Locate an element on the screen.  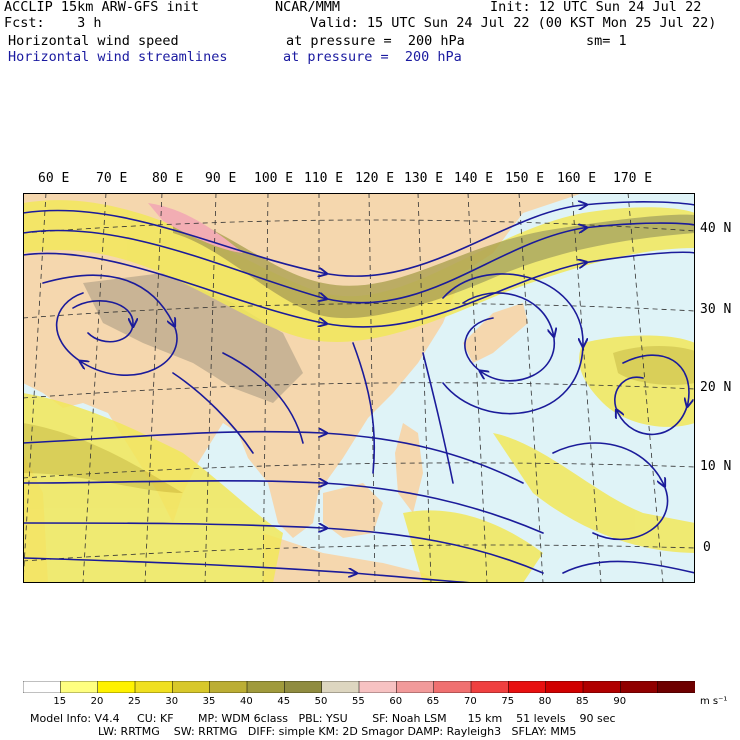
terrain-tibet is located at coordinates (193, 338).